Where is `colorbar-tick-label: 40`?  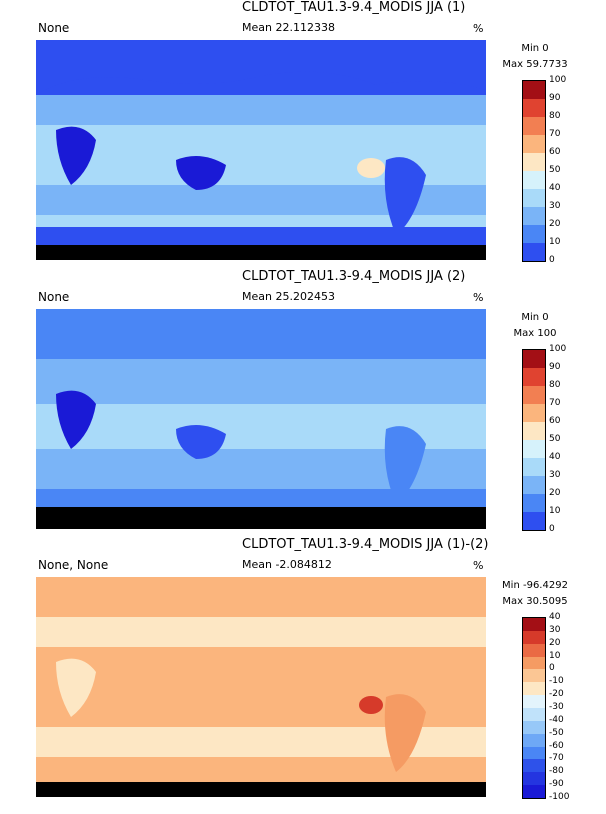
colorbar-tick-label: 40 is located at coordinates (555, 617).